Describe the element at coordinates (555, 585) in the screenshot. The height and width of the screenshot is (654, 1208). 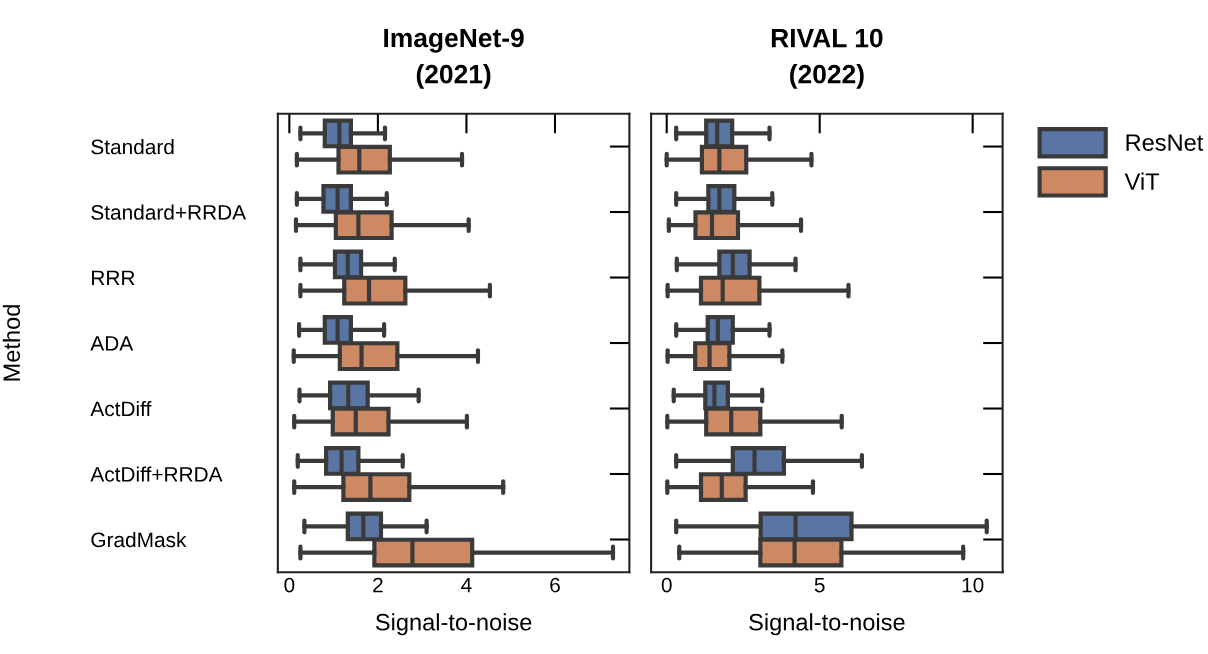
I see `x-tick-label: 6` at that location.